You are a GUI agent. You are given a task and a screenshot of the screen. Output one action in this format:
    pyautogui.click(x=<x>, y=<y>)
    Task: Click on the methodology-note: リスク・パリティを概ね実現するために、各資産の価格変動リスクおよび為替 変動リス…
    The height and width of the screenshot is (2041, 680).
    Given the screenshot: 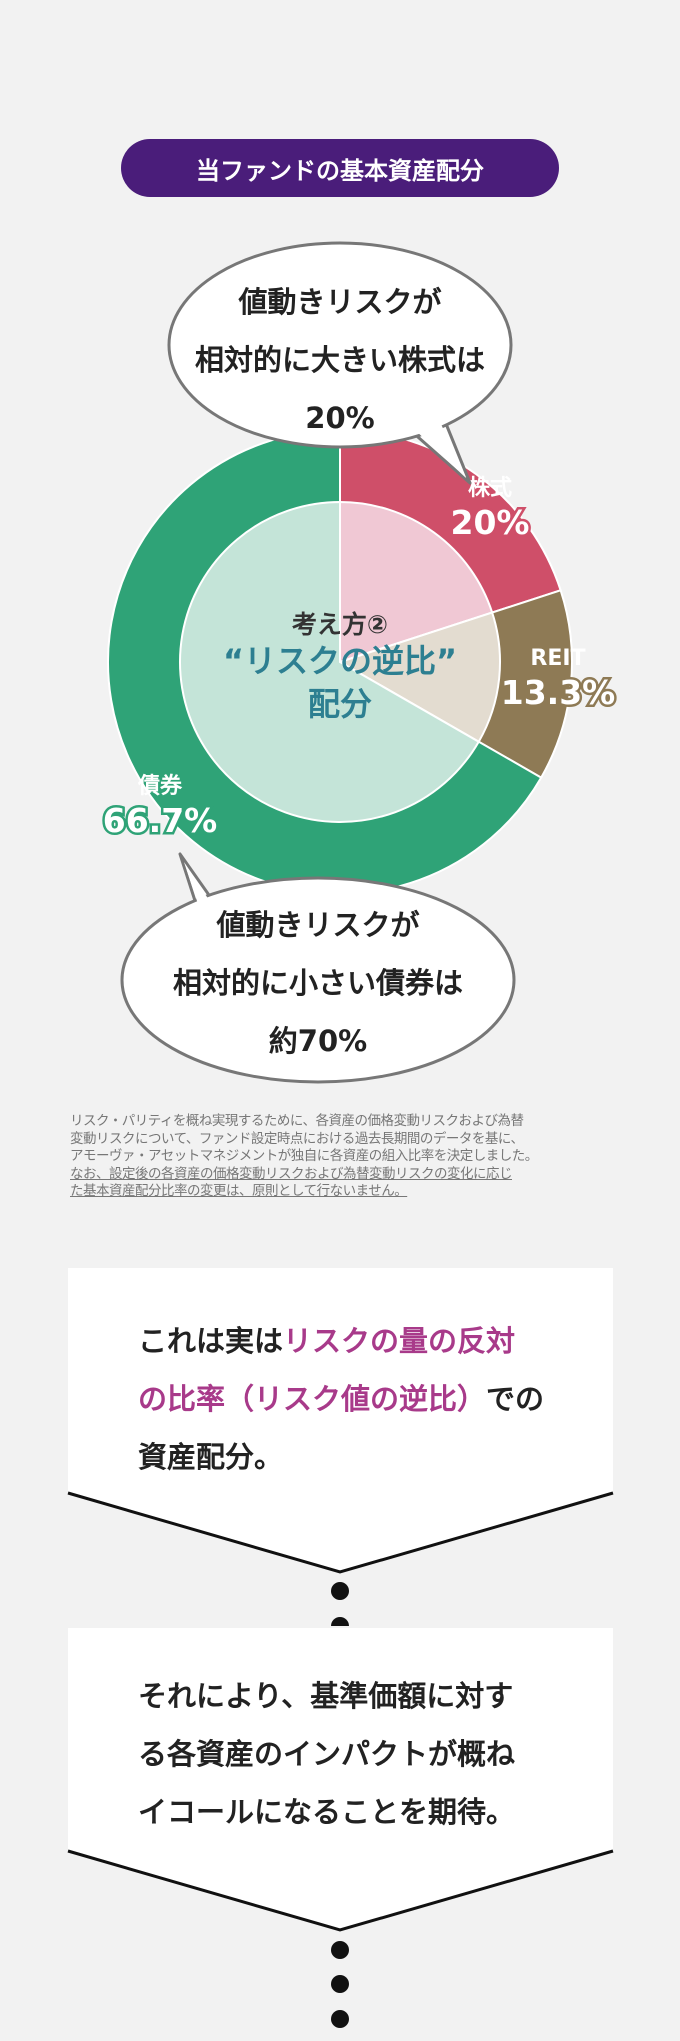 What is the action you would take?
    pyautogui.click(x=340, y=1157)
    